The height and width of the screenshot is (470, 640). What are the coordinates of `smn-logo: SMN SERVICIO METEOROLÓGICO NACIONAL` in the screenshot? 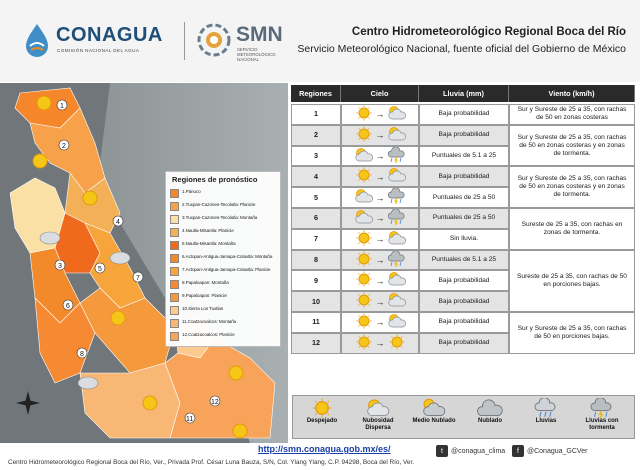 It's located at (251, 42).